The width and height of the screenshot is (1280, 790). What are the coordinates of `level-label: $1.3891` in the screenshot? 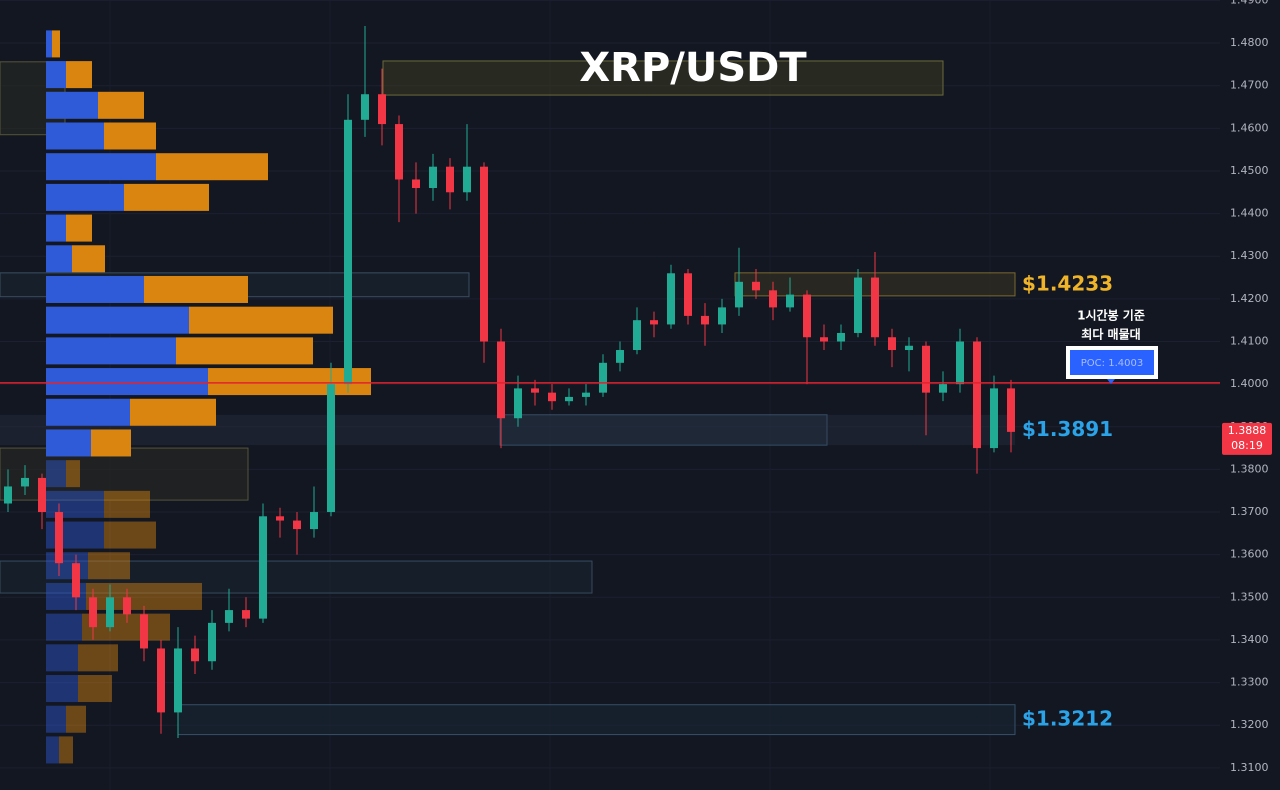 It's located at (1067, 429).